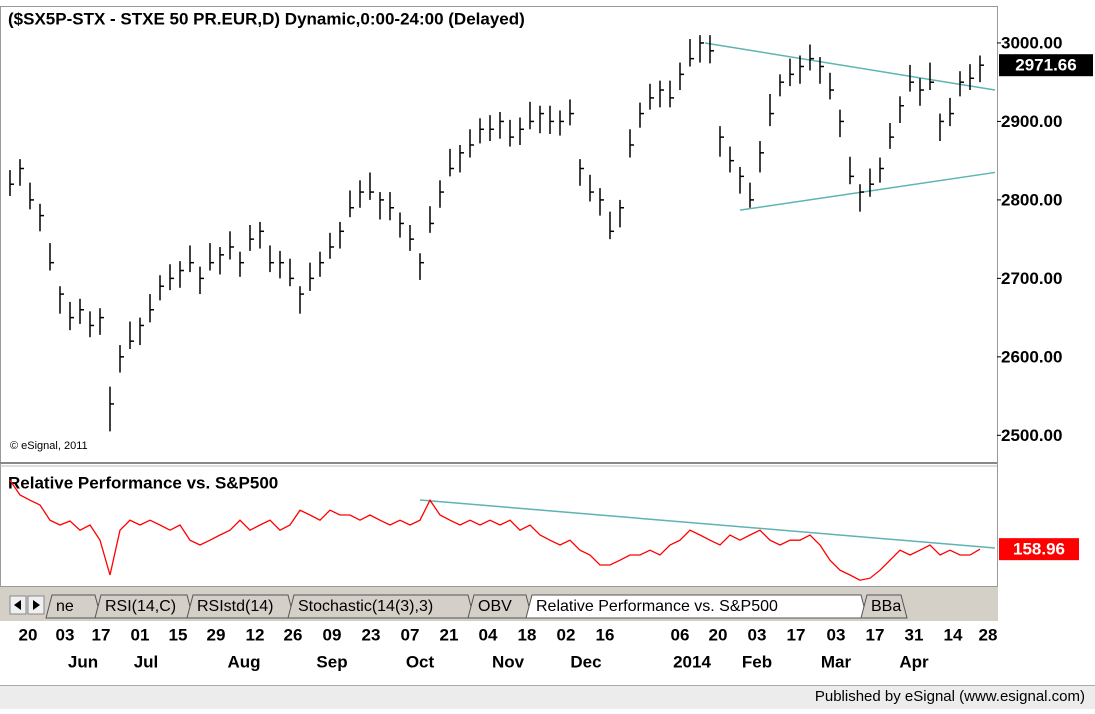 The width and height of the screenshot is (1095, 714). I want to click on x-tick-label: 14, so click(953, 634).